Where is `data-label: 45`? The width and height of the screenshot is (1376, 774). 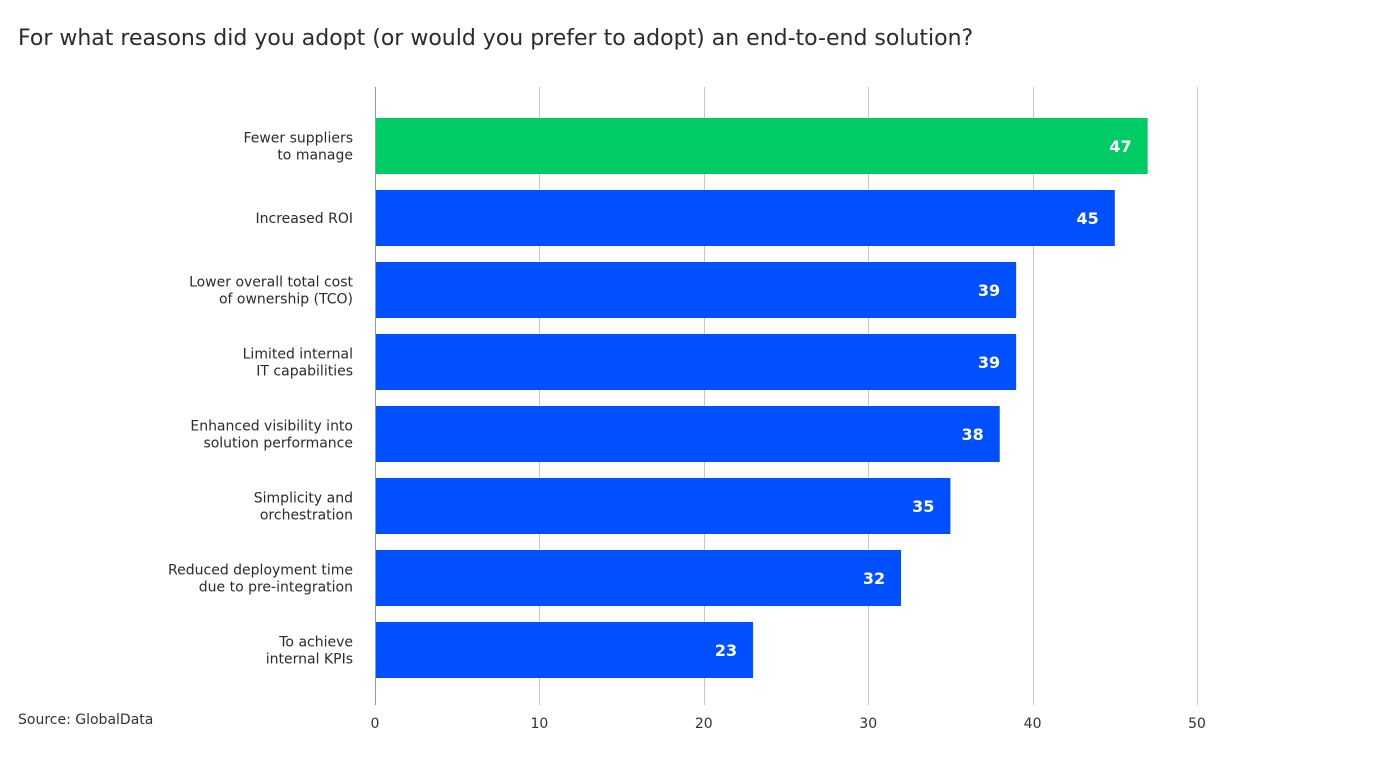 data-label: 45 is located at coordinates (1088, 218).